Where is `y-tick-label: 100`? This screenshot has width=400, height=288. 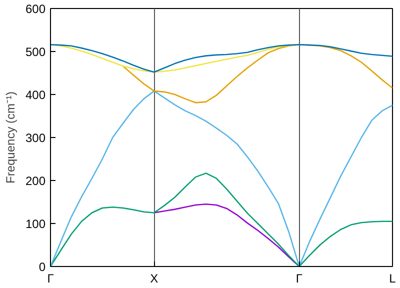
y-tick-label: 100 is located at coordinates (35, 224).